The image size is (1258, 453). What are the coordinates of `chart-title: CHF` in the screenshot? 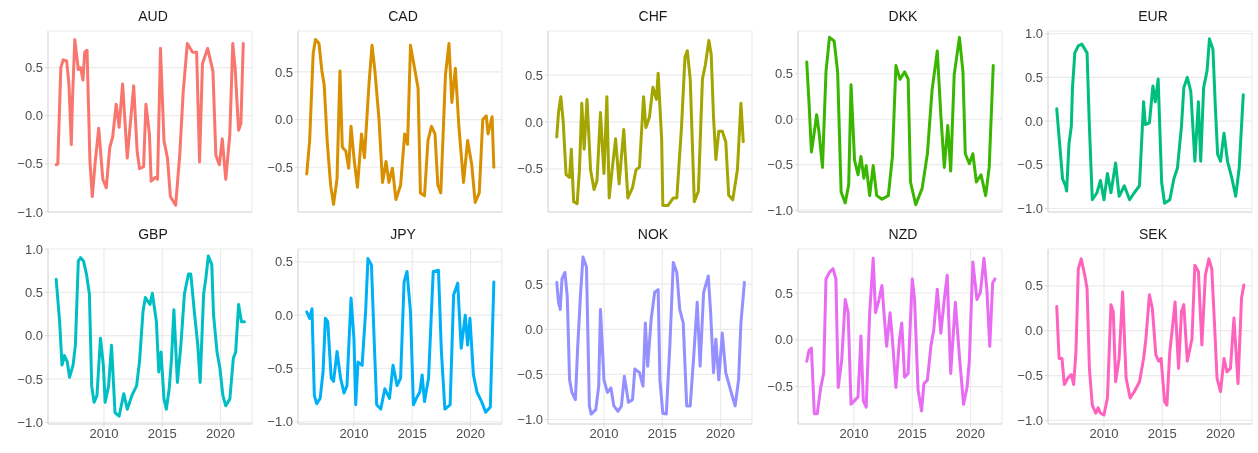 It's located at (653, 17).